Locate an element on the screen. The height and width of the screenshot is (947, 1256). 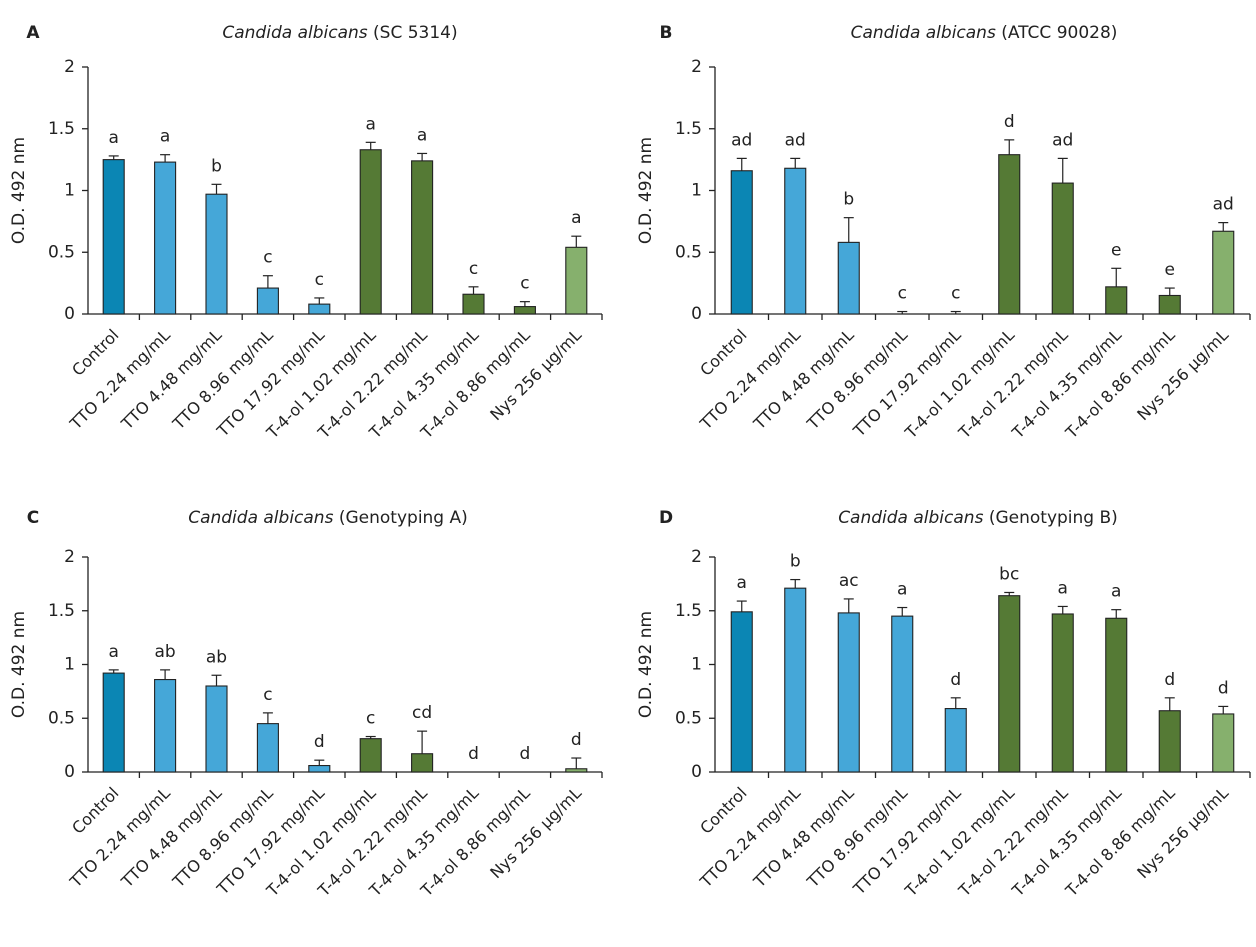
significance-label: e is located at coordinates (1170, 270).